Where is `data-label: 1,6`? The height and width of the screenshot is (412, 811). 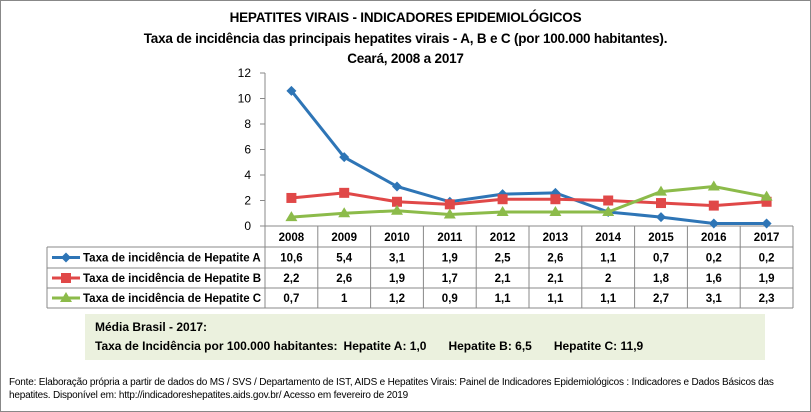 data-label: 1,6 is located at coordinates (714, 279).